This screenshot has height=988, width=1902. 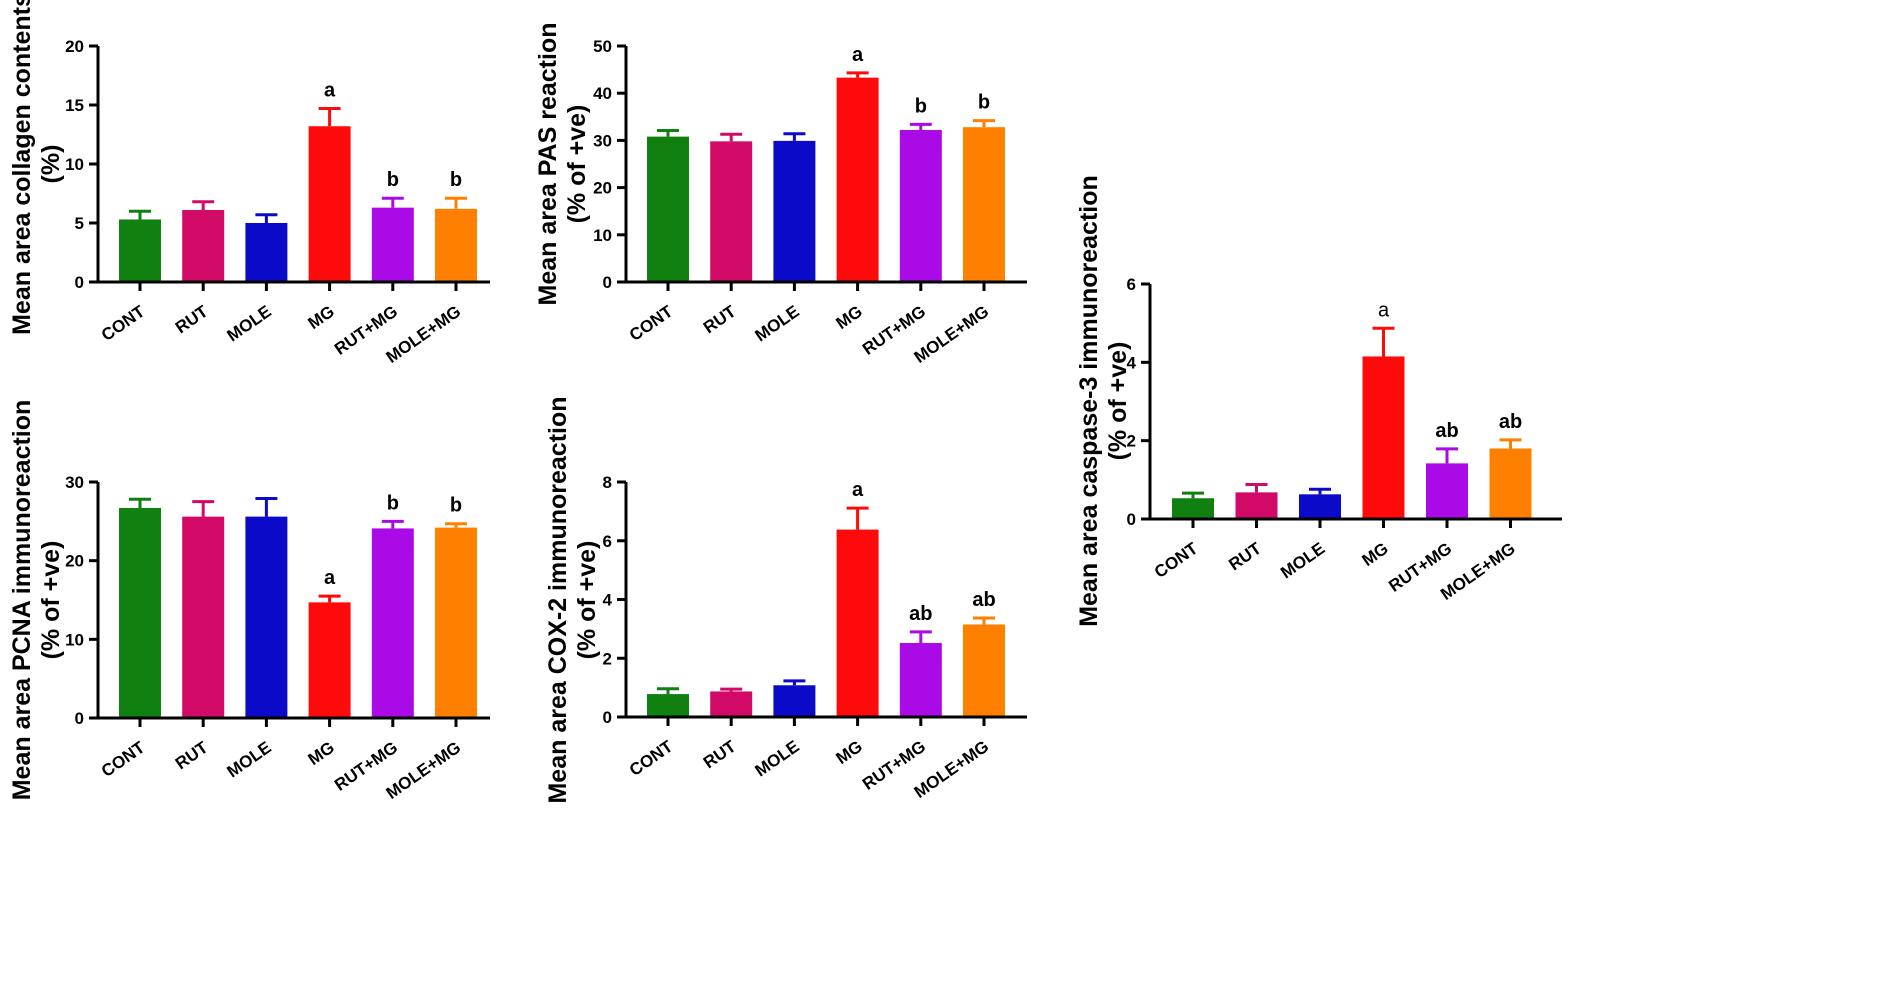 What do you see at coordinates (51, 164) in the screenshot?
I see `y-axis-label: (%)` at bounding box center [51, 164].